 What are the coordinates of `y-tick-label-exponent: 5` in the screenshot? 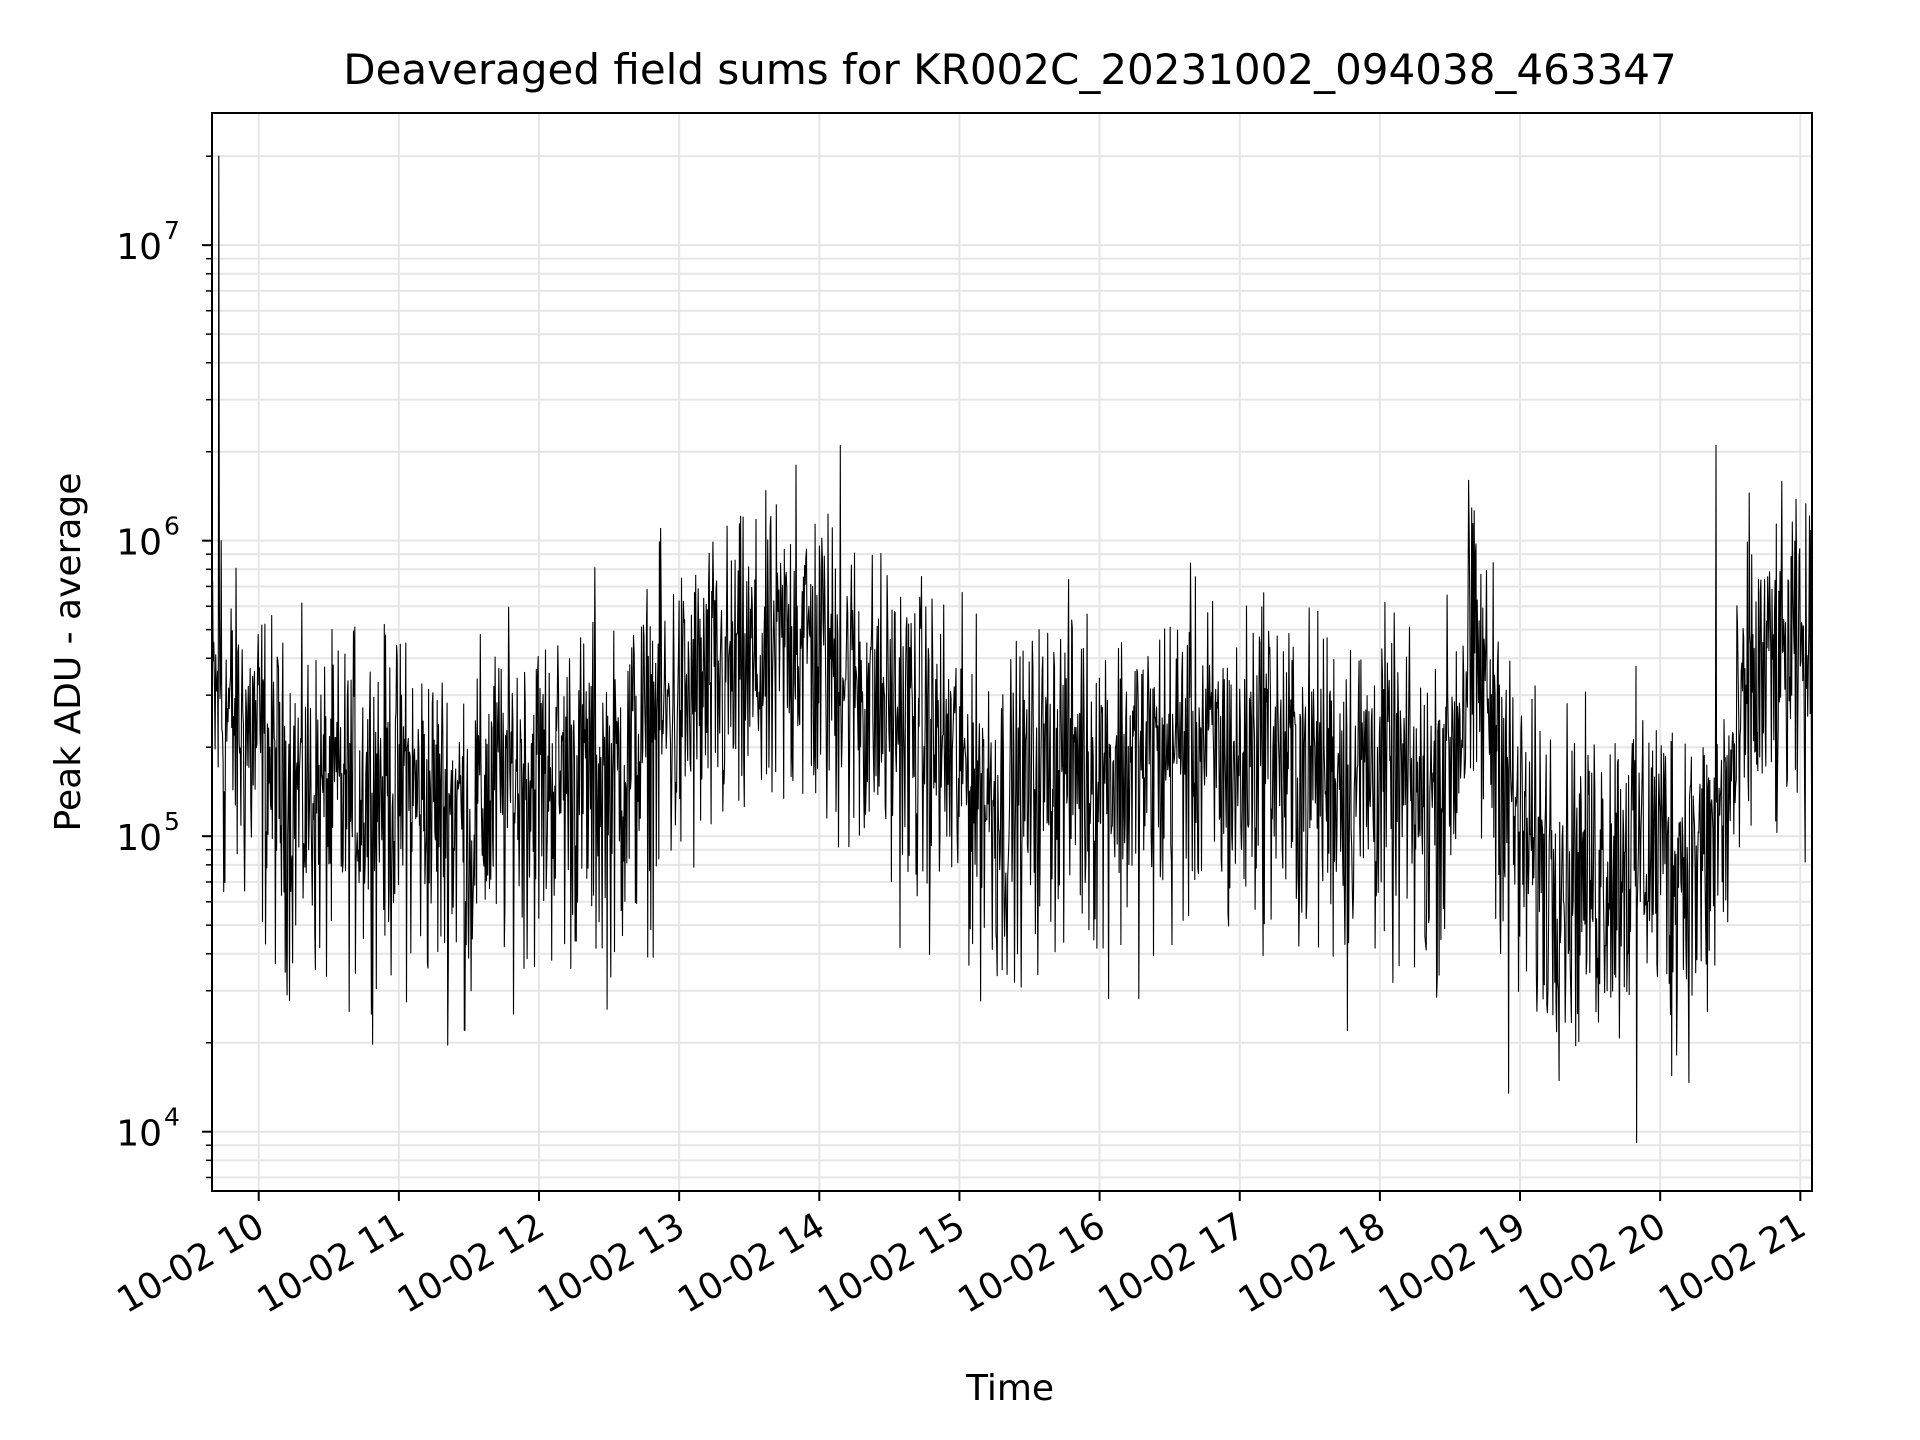 It's located at (172, 821).